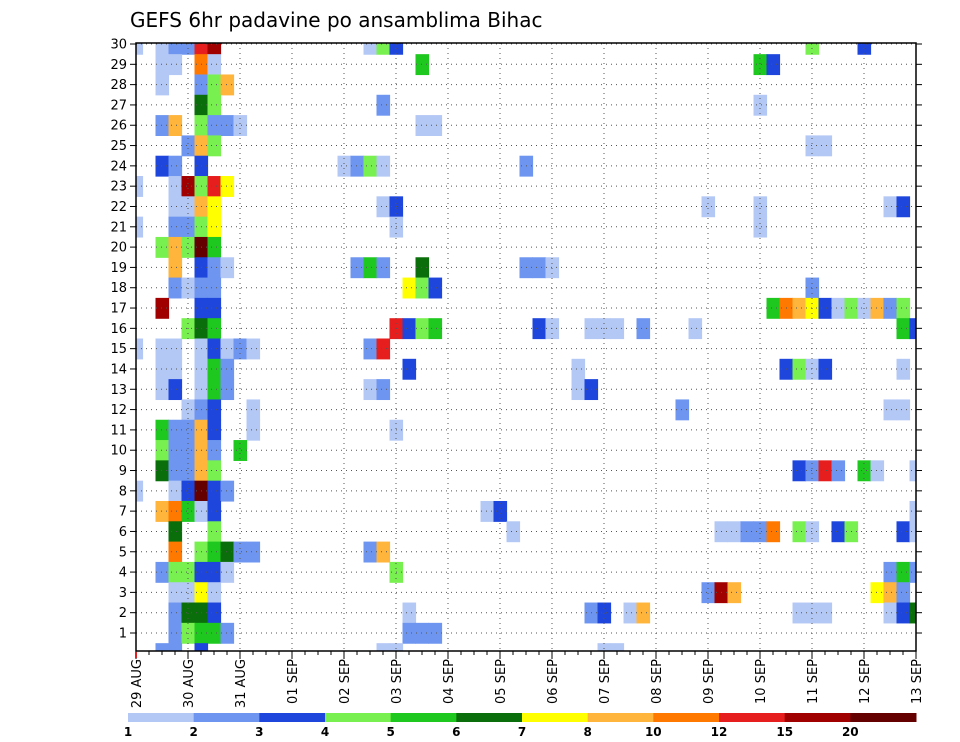  Describe the element at coordinates (241, 683) in the screenshot. I see `x-tick-label: 31 AUG` at that location.